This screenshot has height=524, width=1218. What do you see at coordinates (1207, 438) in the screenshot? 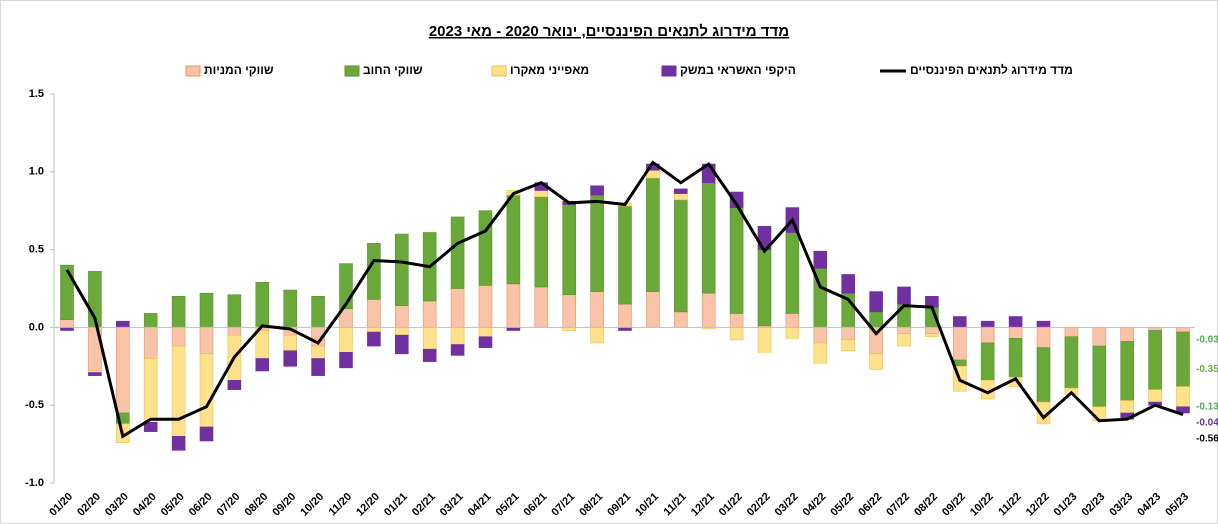
I see `data-label: -0.56` at bounding box center [1207, 438].